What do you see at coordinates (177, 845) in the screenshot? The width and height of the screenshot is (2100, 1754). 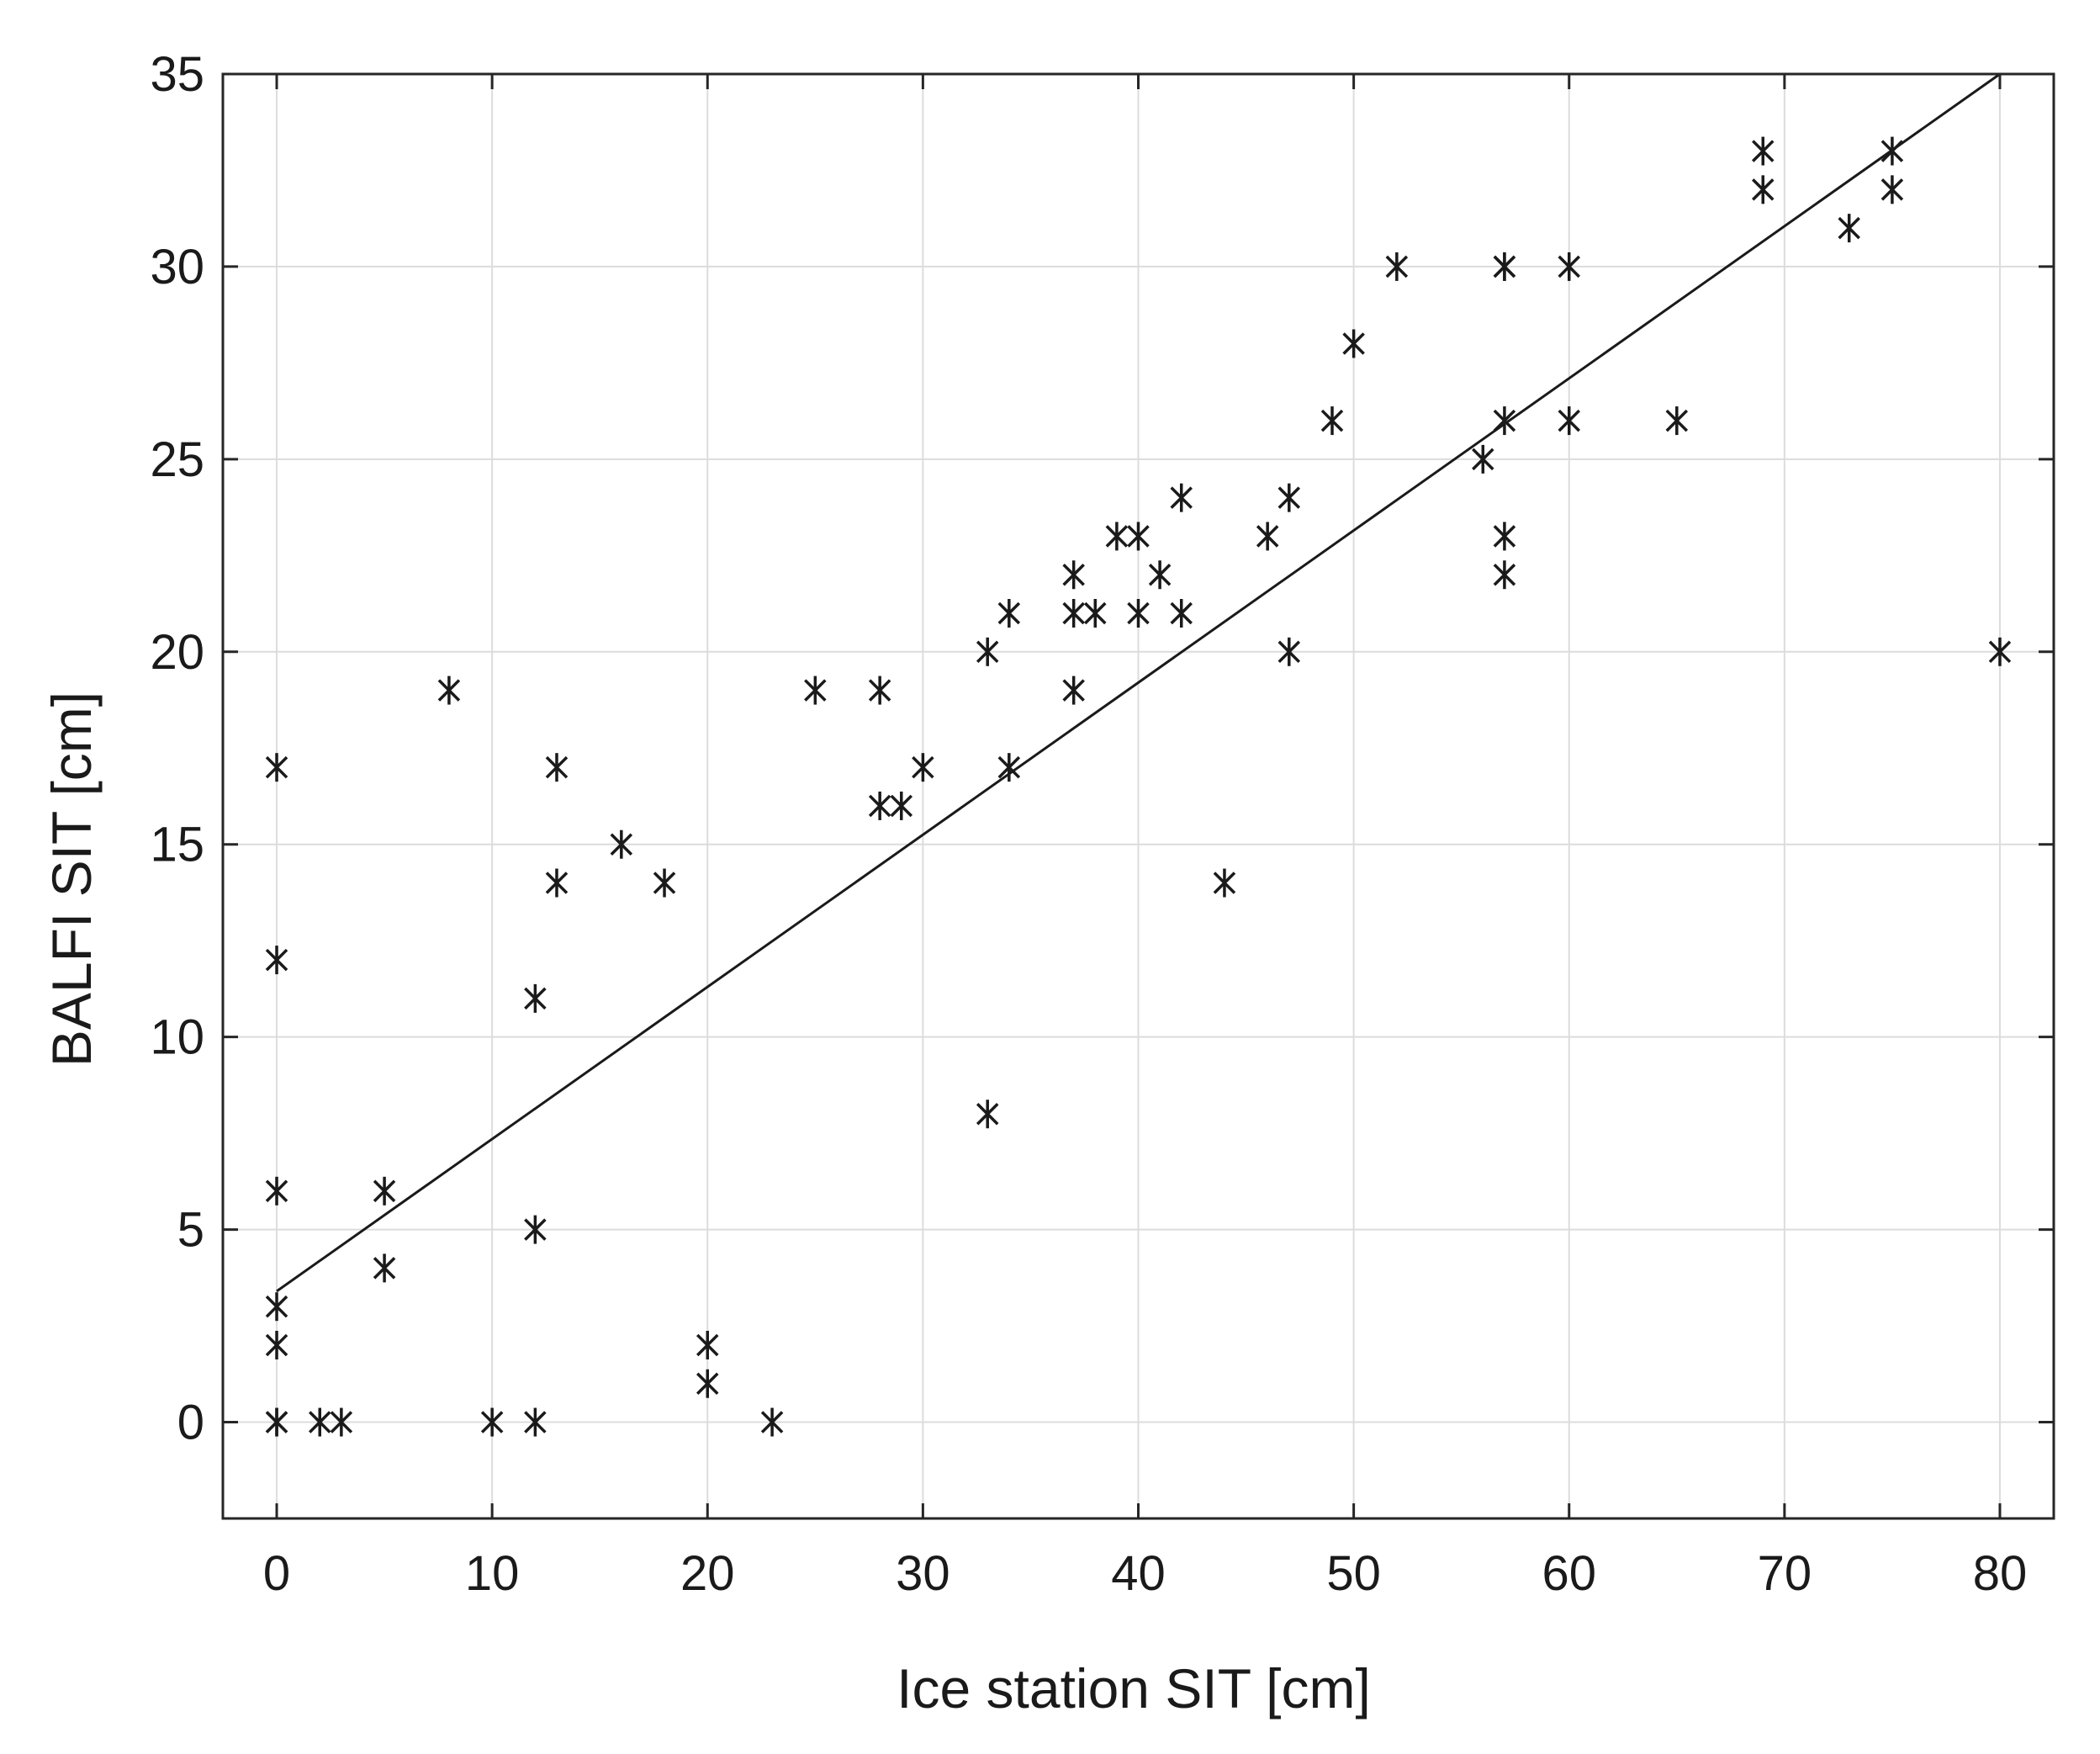 I see `y-tick-label: 15` at bounding box center [177, 845].